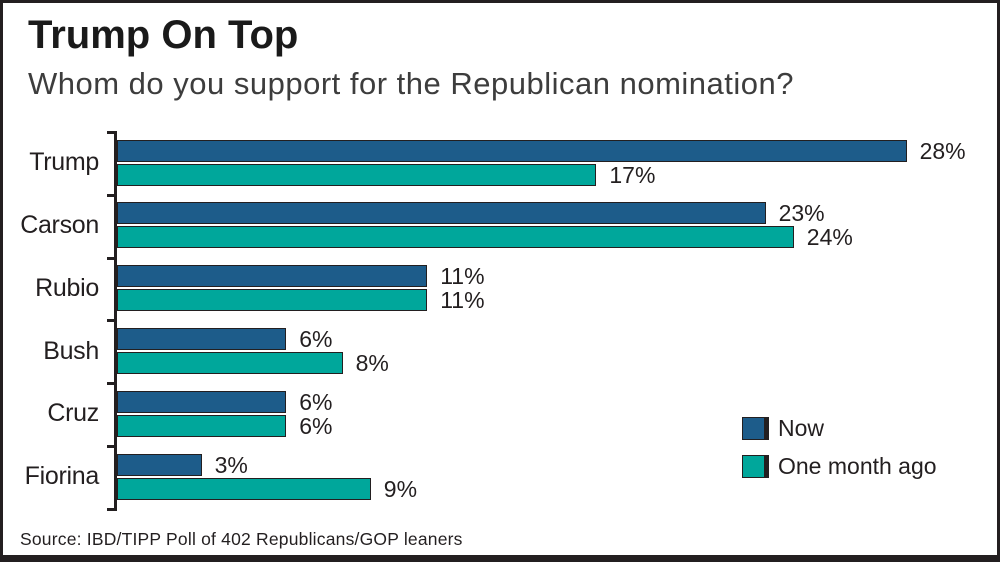 This screenshot has height=562, width=1000. What do you see at coordinates (316, 339) in the screenshot?
I see `value-label-now-bush: 6%` at bounding box center [316, 339].